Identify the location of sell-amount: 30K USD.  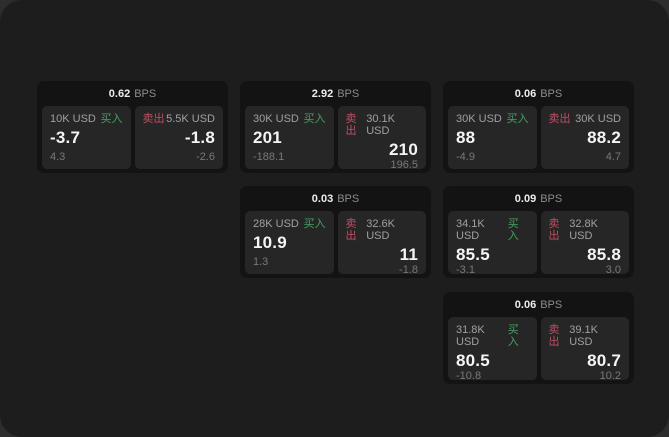
(598, 119).